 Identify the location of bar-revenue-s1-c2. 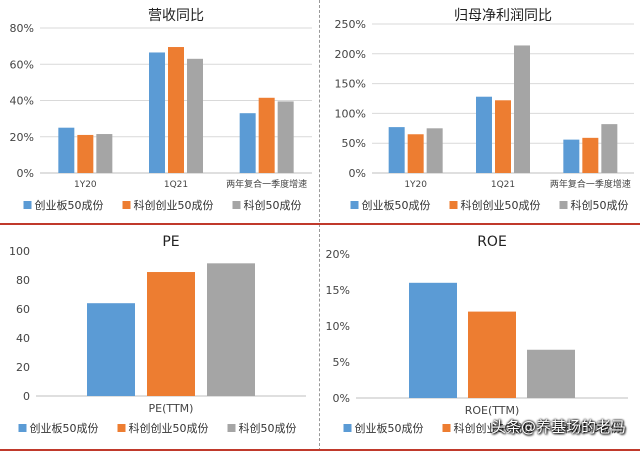
(266, 135).